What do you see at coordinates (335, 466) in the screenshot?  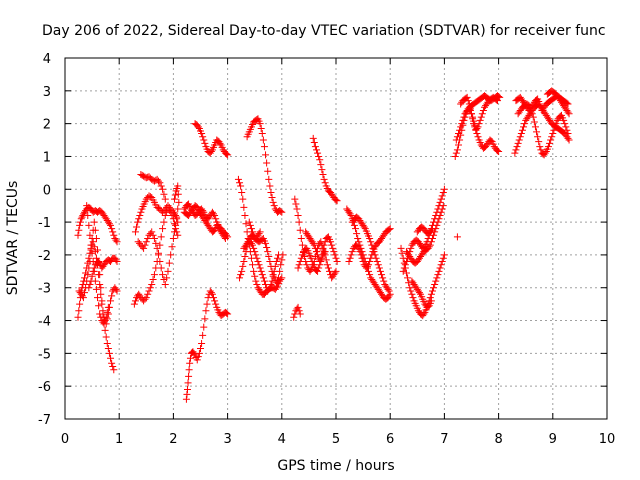 I see `x-axis-label: GPS time / hours` at bounding box center [335, 466].